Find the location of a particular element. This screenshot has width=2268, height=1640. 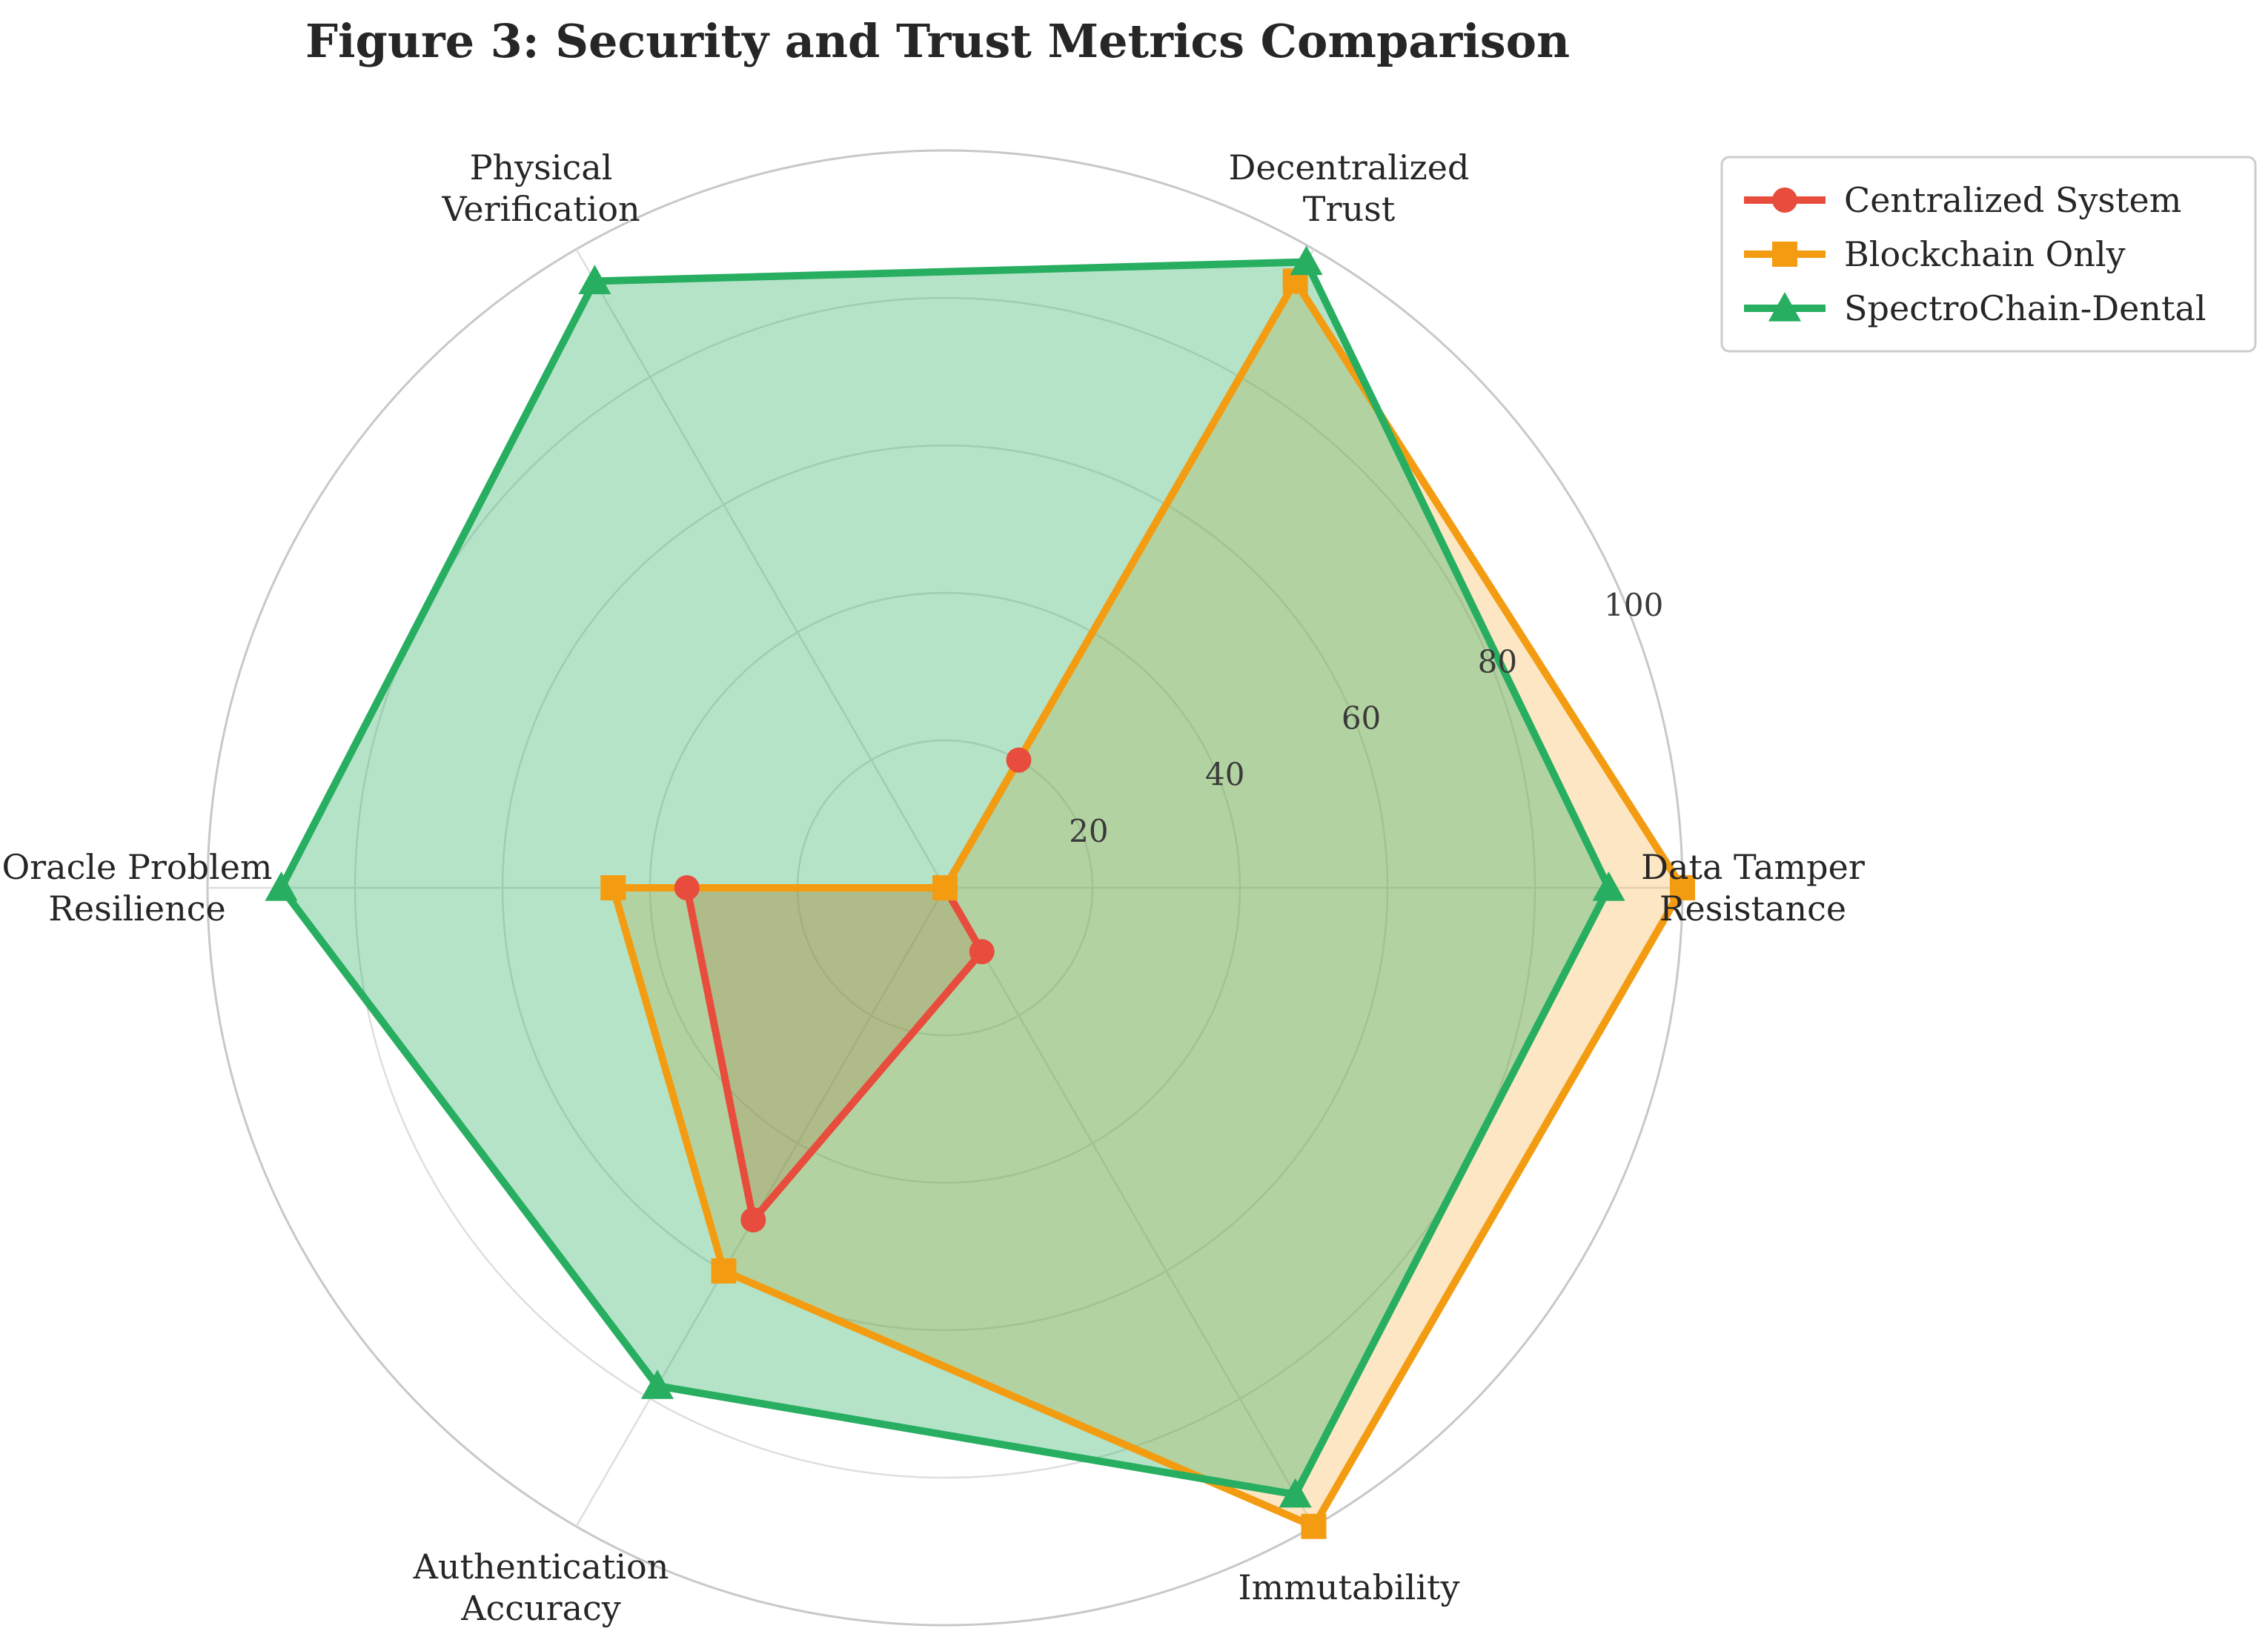

legend-label-1: Blockchain Only is located at coordinates (1985, 254).